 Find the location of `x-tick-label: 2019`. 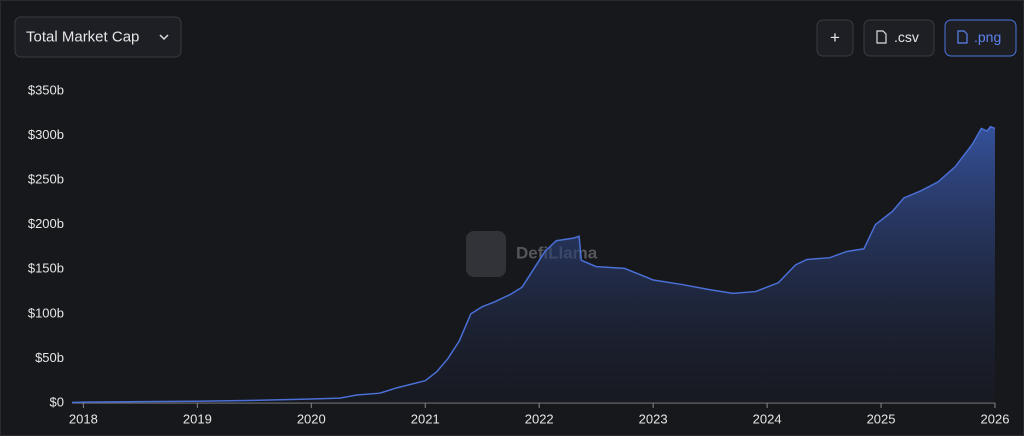

x-tick-label: 2019 is located at coordinates (197, 418).